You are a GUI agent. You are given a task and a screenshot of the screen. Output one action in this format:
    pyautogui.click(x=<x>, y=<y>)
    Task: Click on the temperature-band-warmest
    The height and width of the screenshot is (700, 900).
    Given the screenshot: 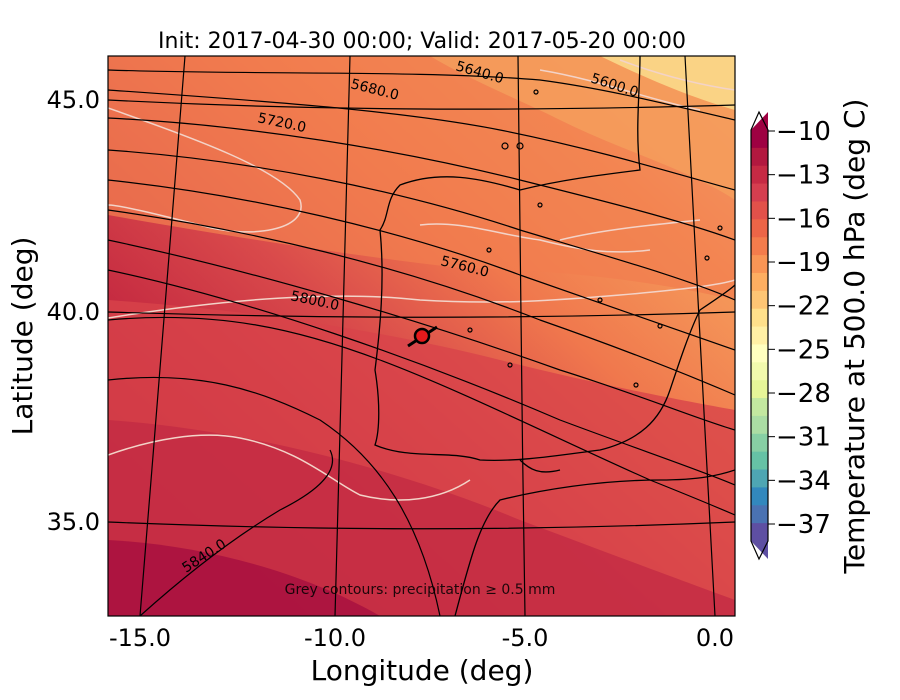 What is the action you would take?
    pyautogui.click(x=667, y=83)
    